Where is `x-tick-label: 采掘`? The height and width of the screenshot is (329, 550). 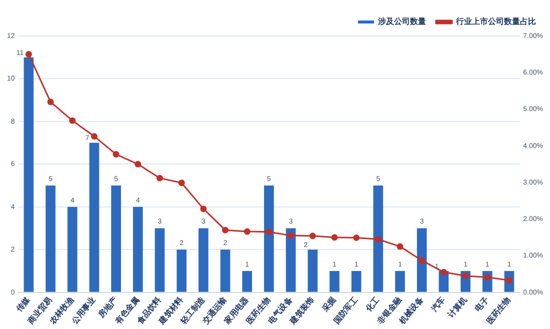
x-tick-label: 采掘 is located at coordinates (329, 304).